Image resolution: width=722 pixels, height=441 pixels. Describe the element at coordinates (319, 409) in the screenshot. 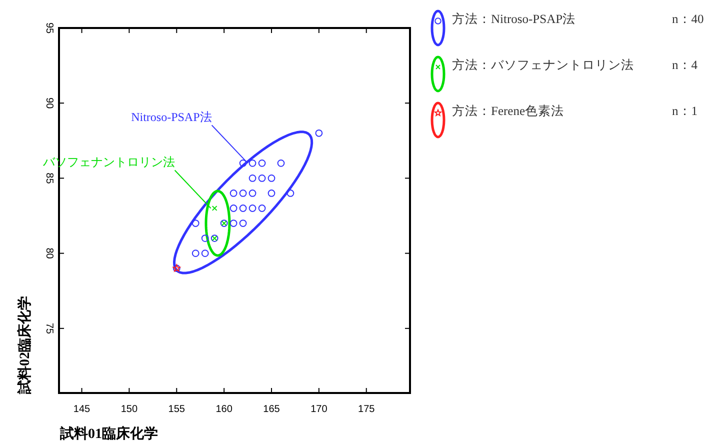

I see `x-tick-label: 170` at that location.